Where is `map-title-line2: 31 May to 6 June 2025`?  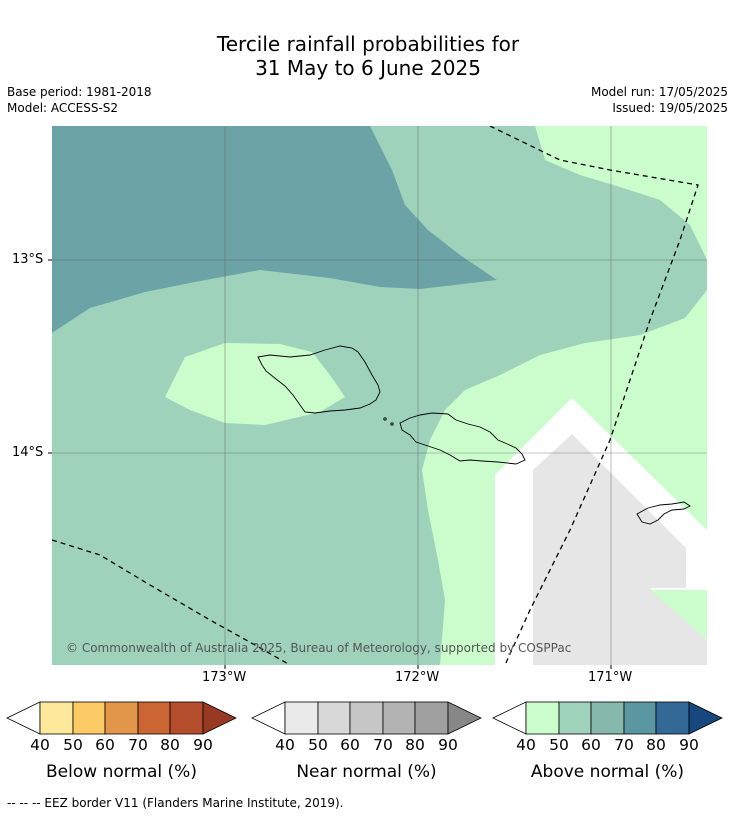 map-title-line2: 31 May to 6 June 2025 is located at coordinates (368, 68).